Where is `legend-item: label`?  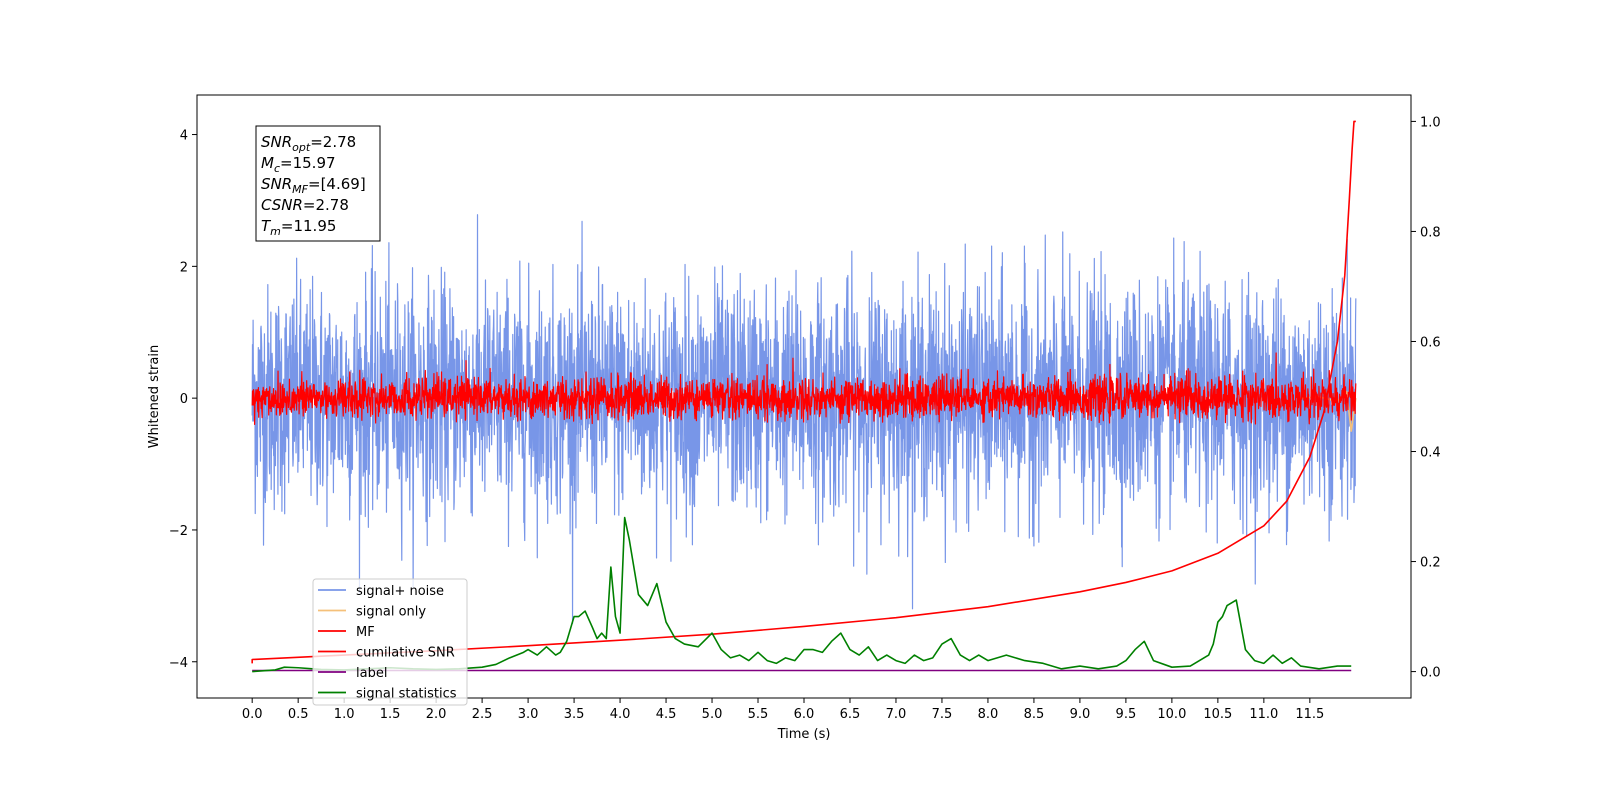
legend-item: label is located at coordinates (352, 673).